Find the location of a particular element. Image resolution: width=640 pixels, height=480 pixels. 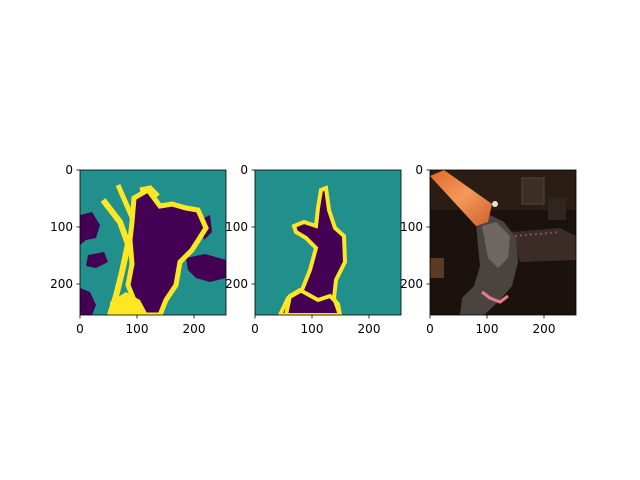

panel-ground-truth-mask: 0 100 200 0 100 200 is located at coordinates (313, 249).